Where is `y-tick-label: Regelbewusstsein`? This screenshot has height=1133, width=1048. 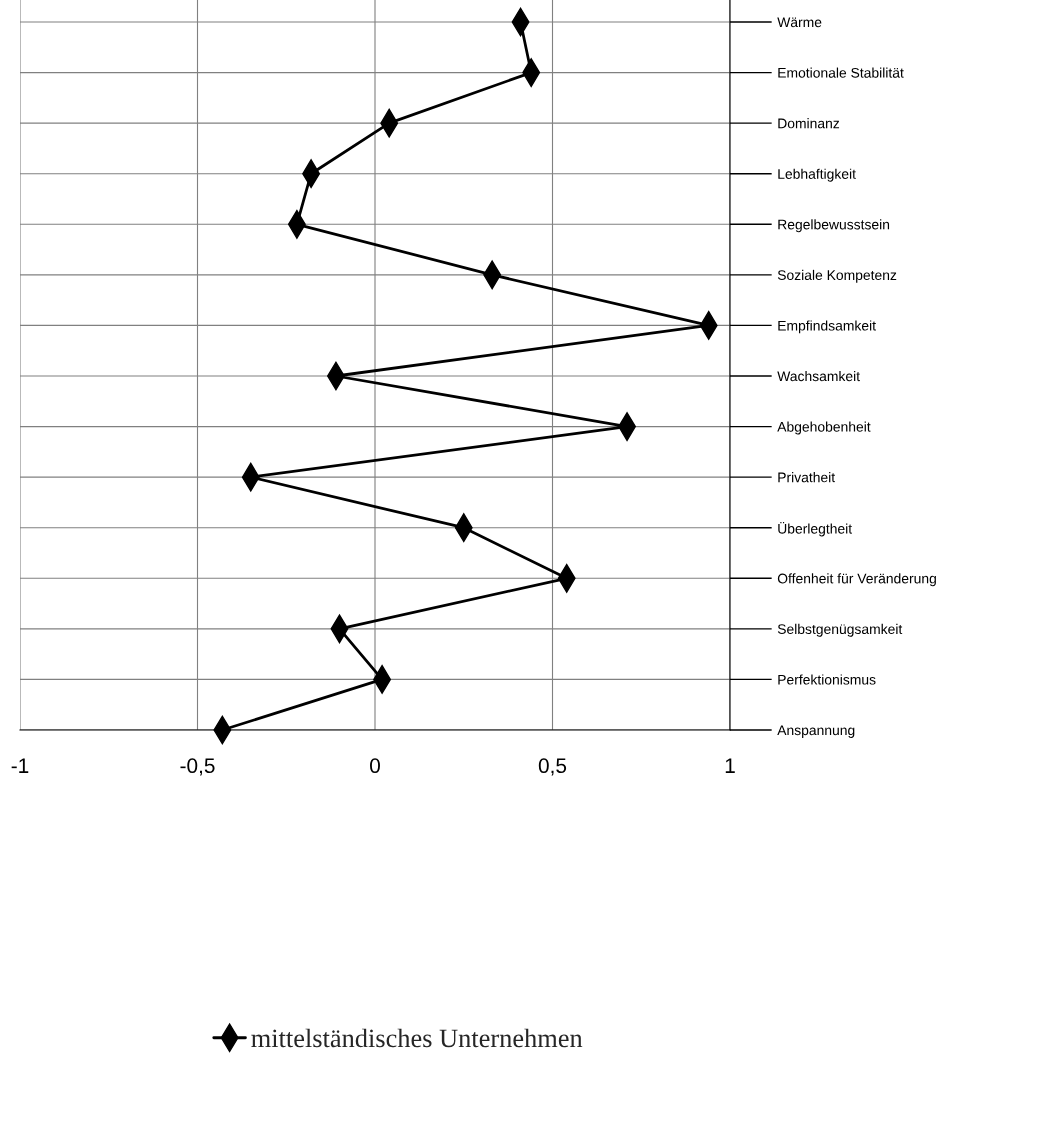
y-tick-label: Regelbewusstsein is located at coordinates (834, 226).